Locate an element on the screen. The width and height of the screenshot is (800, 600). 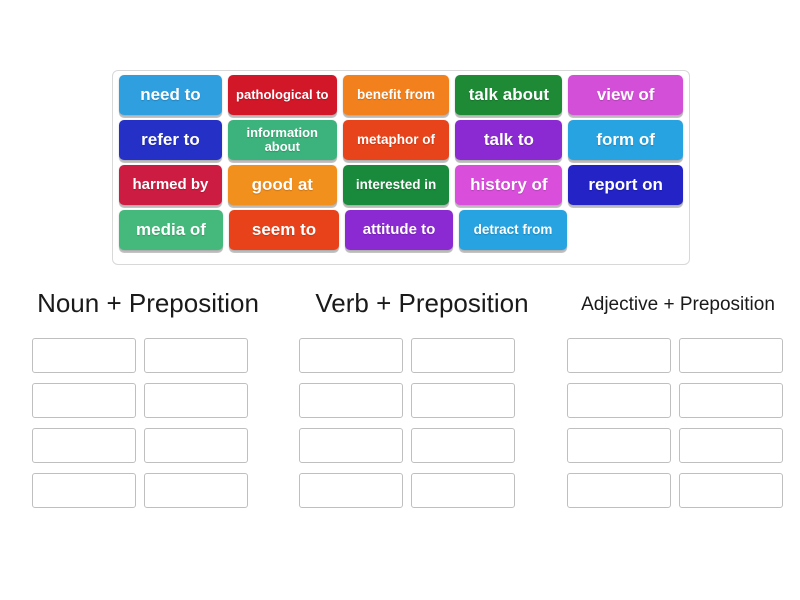
word-tile: benefit from is located at coordinates (396, 95).